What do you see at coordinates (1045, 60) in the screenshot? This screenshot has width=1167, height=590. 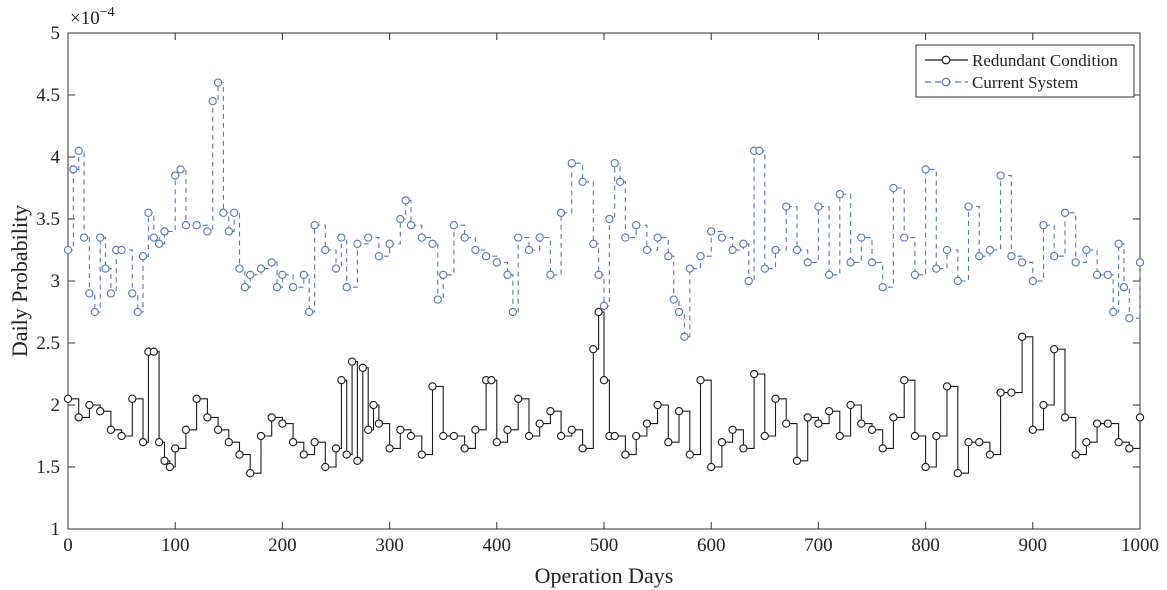 I see `legend-label-redundant-condition: Redundant Condition` at bounding box center [1045, 60].